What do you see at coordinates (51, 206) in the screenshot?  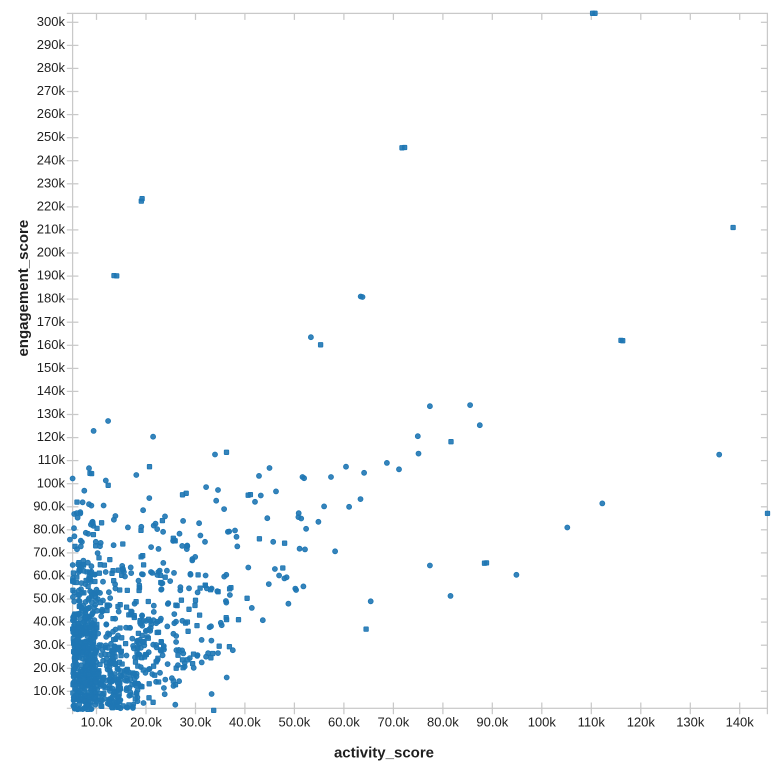 I see `svg-text: 220k` at bounding box center [51, 206].